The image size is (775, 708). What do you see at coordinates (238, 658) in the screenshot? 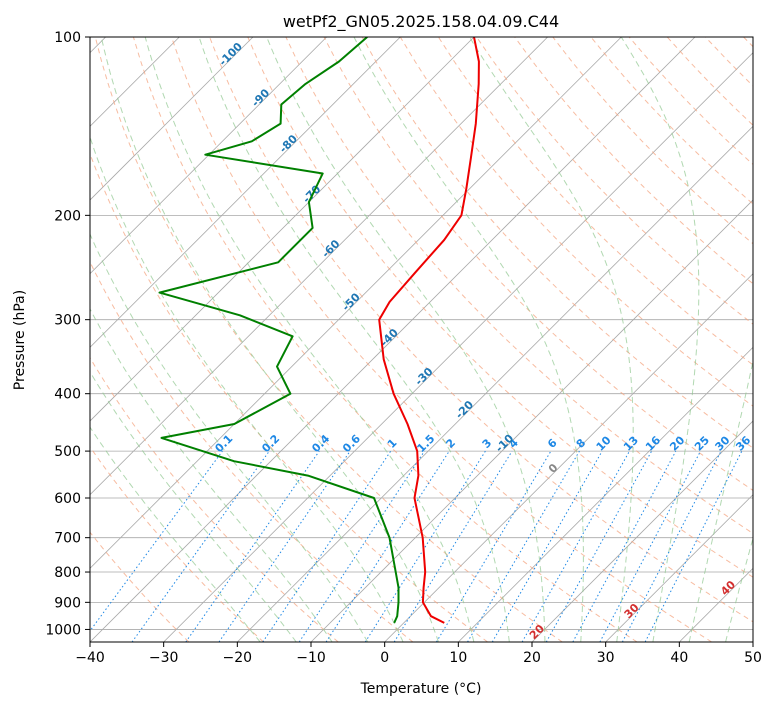
I see `x-tick-label: −20` at bounding box center [238, 658].